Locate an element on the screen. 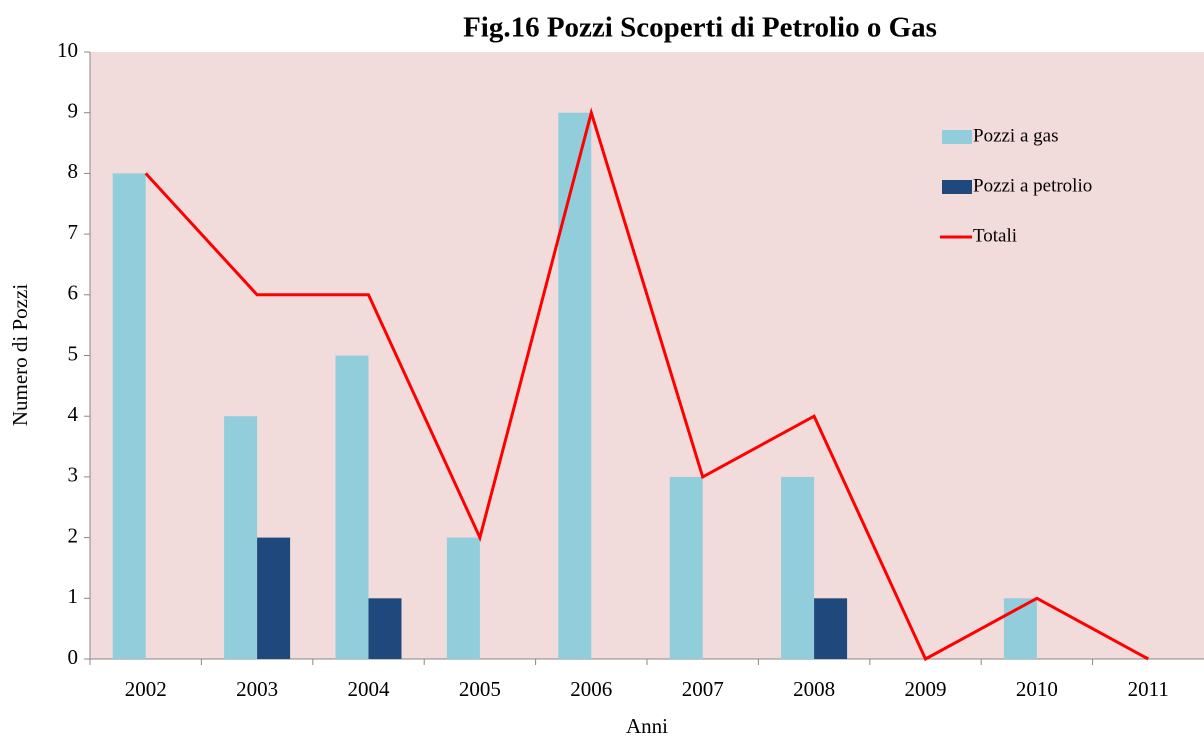  x-tick-label: 2007 is located at coordinates (703, 689).